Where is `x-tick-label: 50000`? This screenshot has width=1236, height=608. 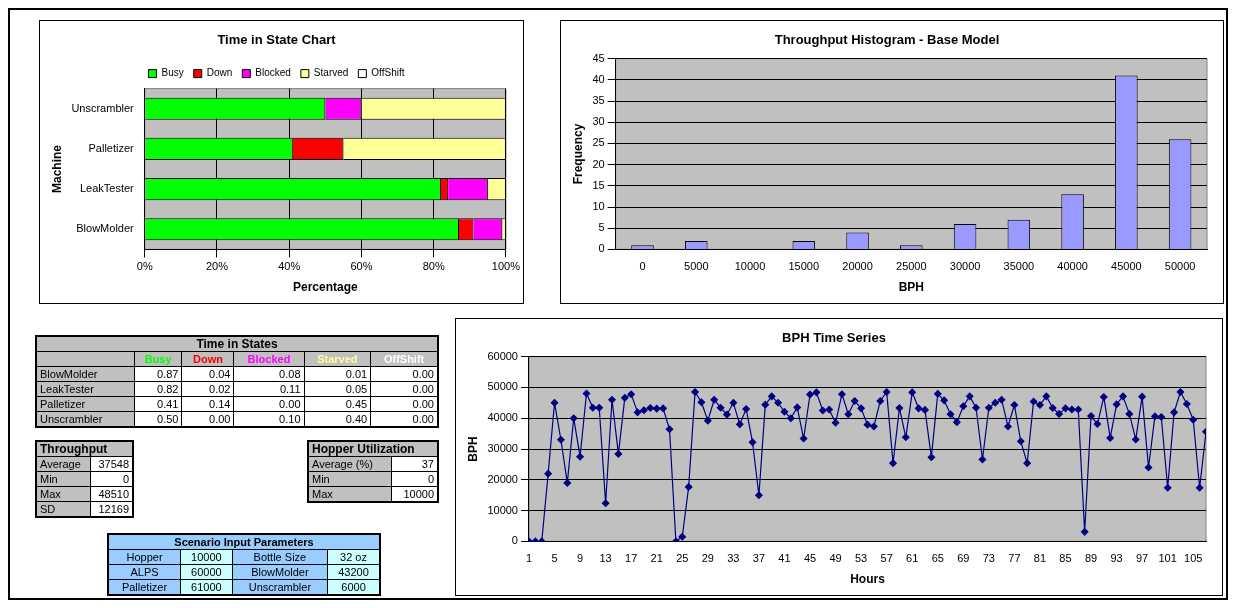
x-tick-label: 50000 is located at coordinates (1180, 266).